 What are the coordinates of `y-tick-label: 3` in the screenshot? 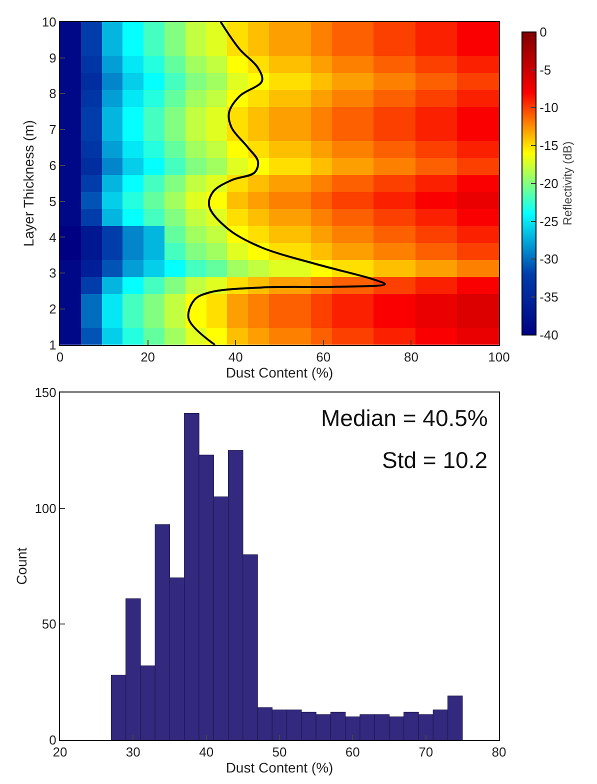 It's located at (52, 273).